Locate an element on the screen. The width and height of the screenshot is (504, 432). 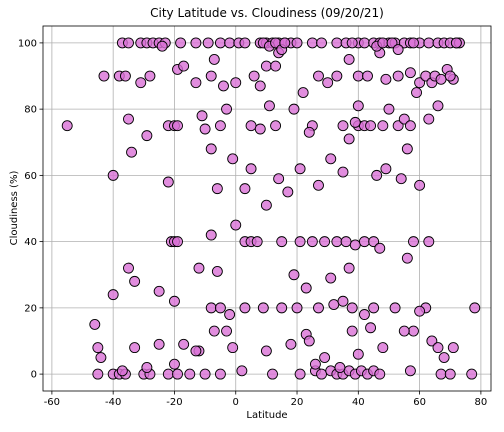
y-tick-label: 80 is located at coordinates (30, 110).